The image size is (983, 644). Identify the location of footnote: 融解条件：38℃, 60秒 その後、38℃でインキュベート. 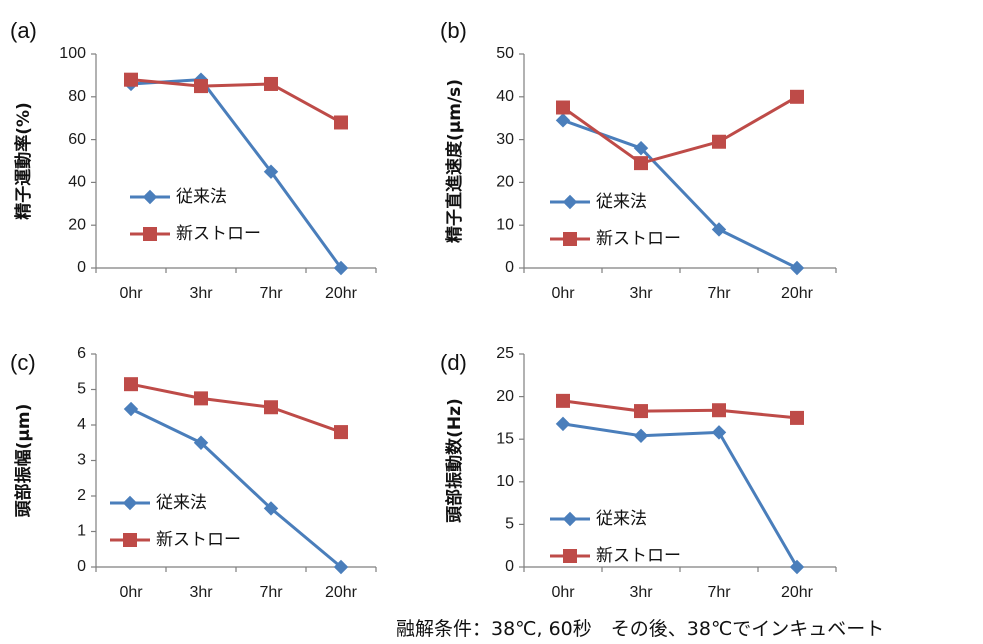
(640, 629).